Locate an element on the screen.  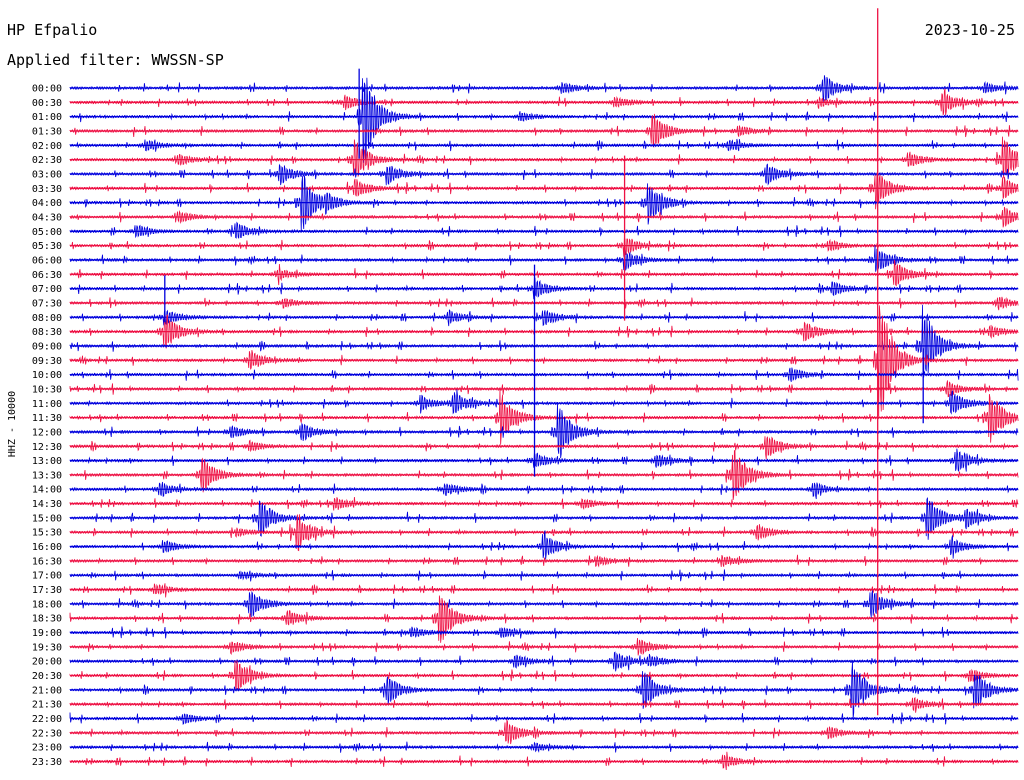
tick-label: 01:00 is located at coordinates (47, 117).